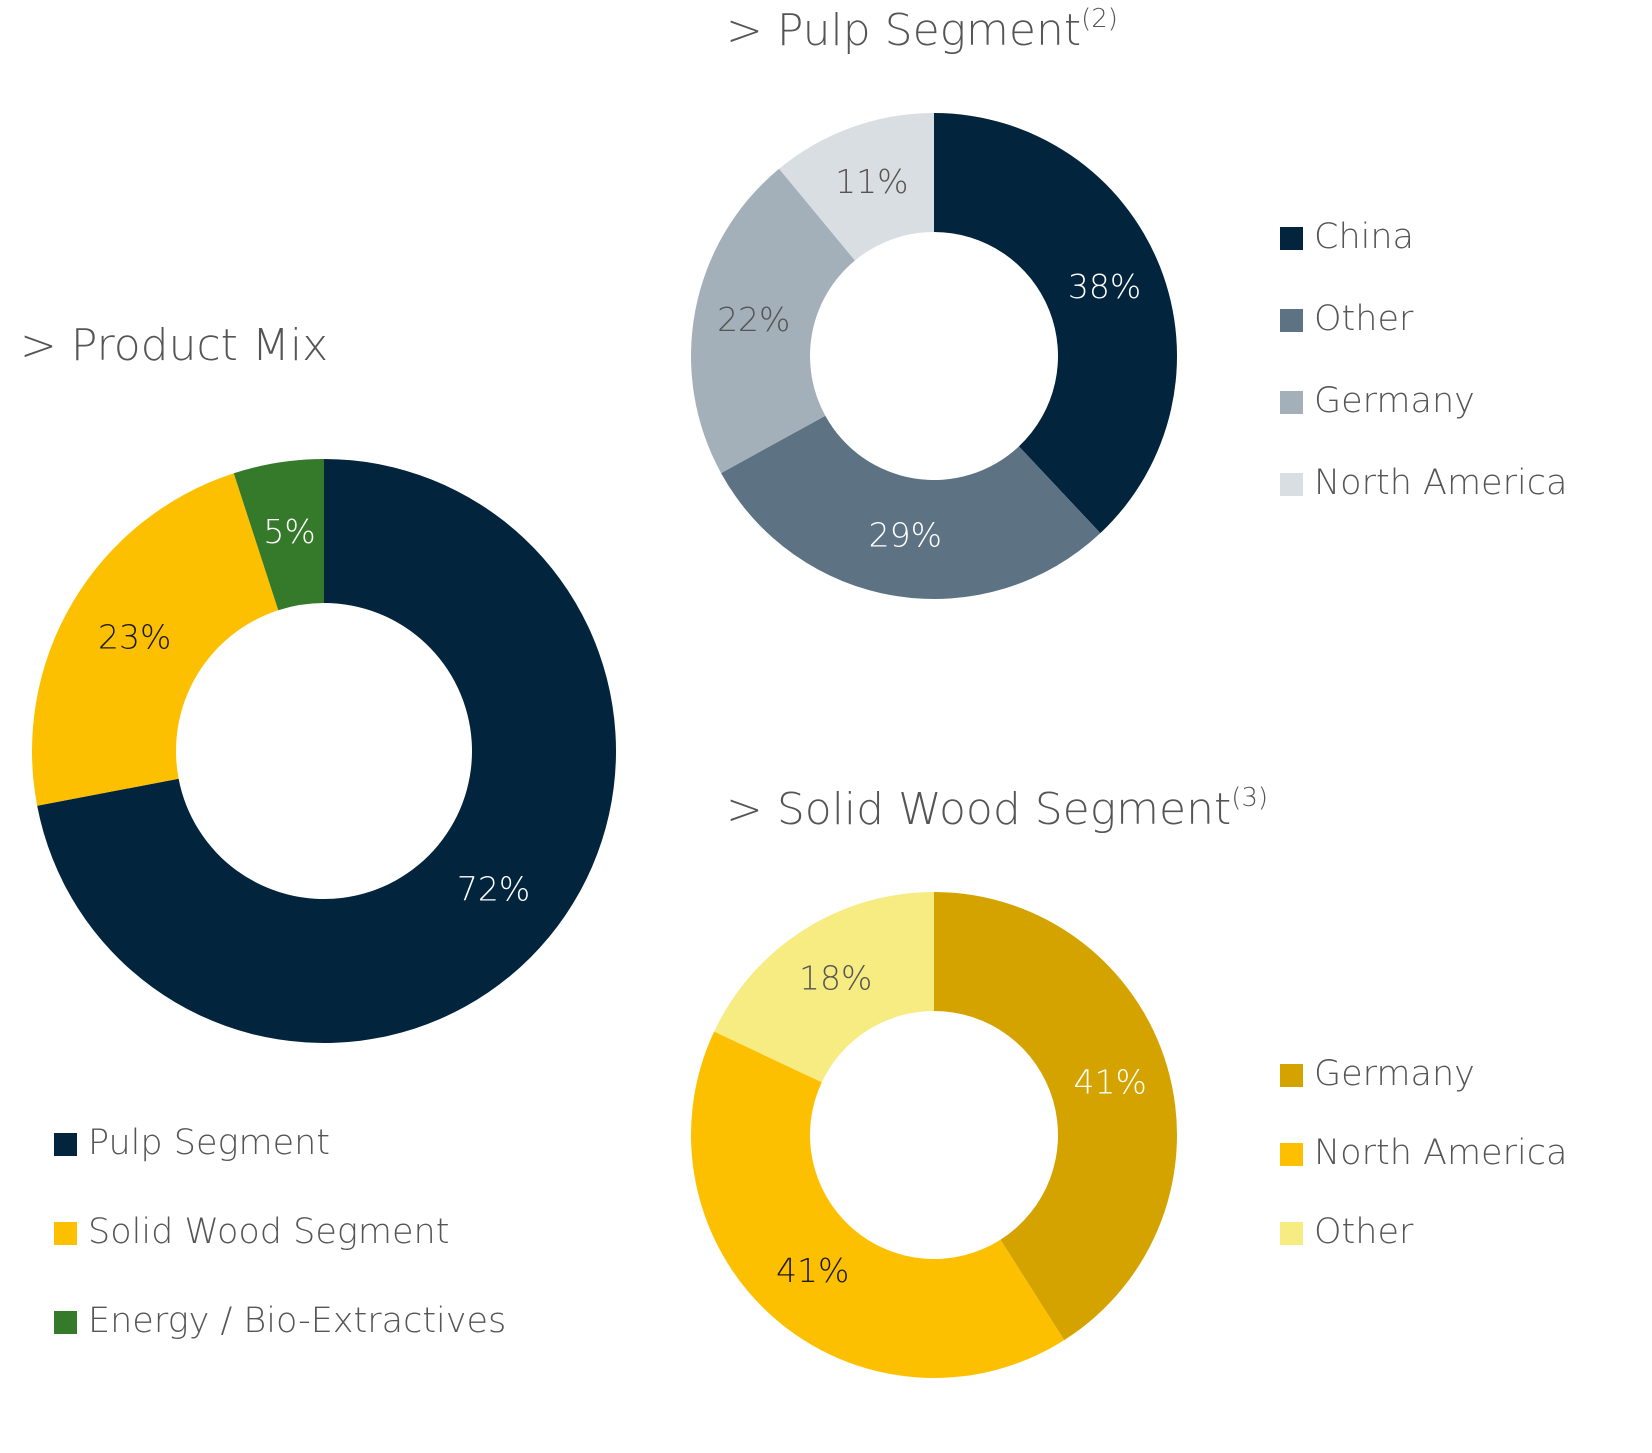 This screenshot has width=1652, height=1453. I want to click on title-superscript: (3), so click(1249, 798).